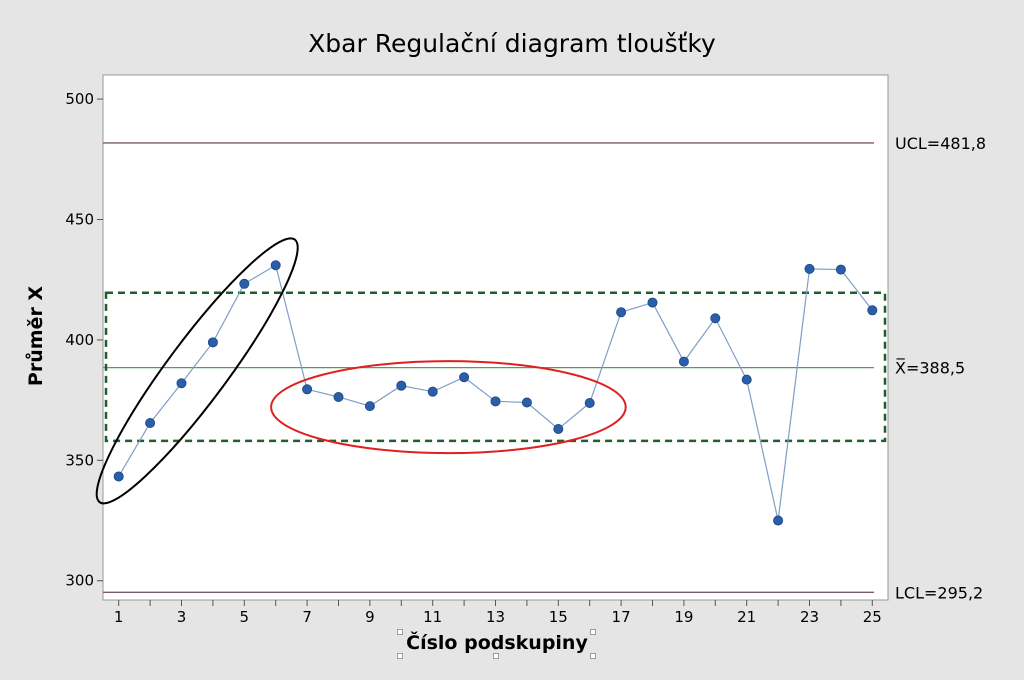  I want to click on red-ellipse, so click(448, 407).